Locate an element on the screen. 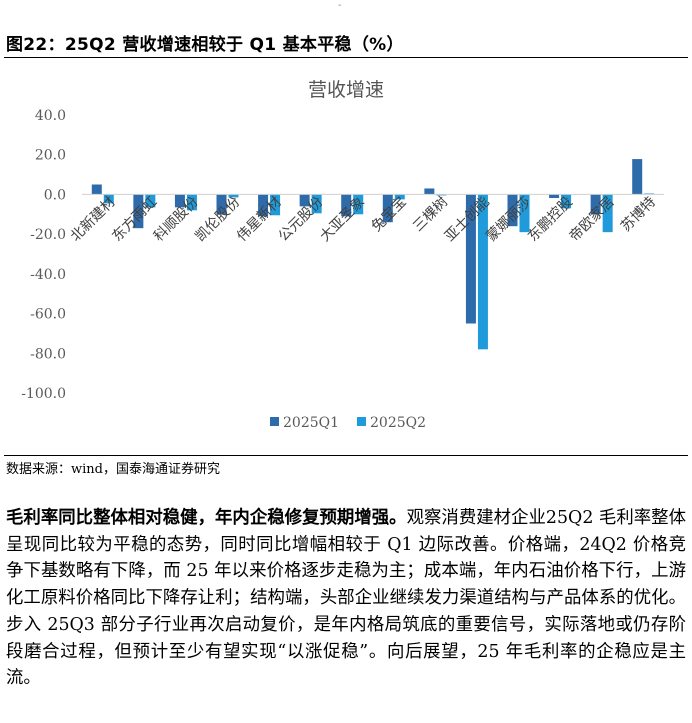 This screenshot has height=723, width=692. bar-2025Q1-凯伦股份 is located at coordinates (221, 204).